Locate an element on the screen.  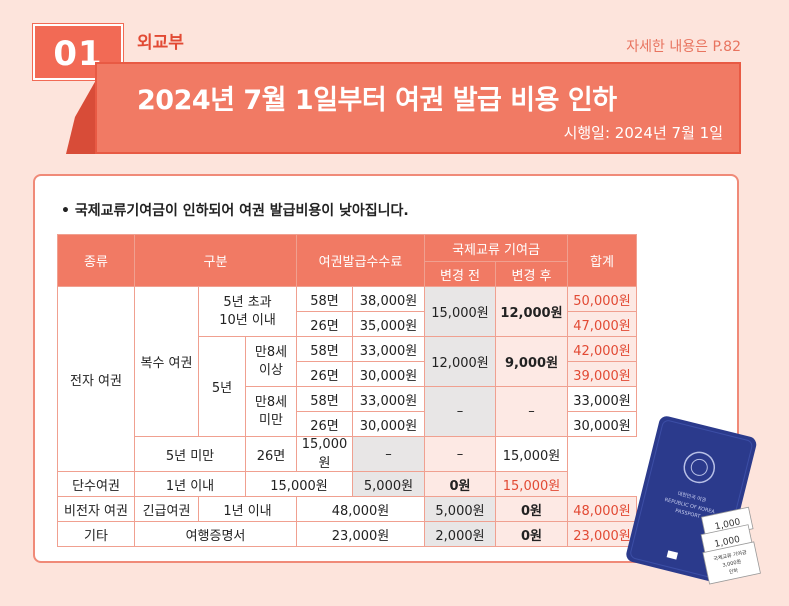
cat-under5: 5년 미만 is located at coordinates (190, 454).